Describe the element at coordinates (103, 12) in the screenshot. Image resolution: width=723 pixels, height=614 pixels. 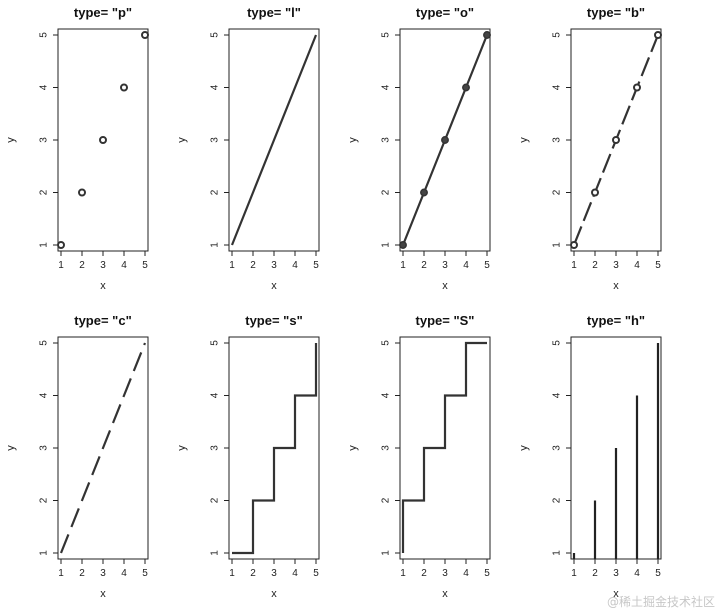
I see `plot-title: type= "p"` at that location.